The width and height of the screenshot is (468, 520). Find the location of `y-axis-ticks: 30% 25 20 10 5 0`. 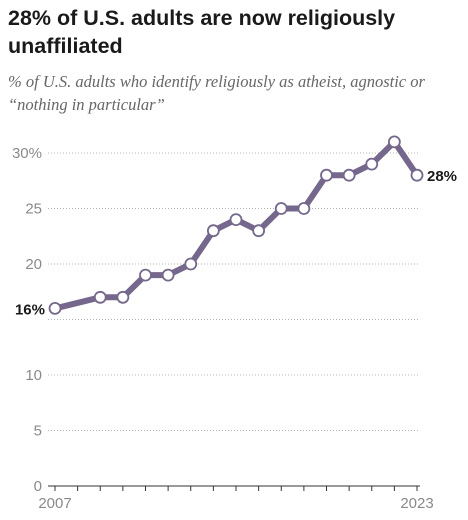

y-axis-ticks: 30% 25 20 10 5 0 is located at coordinates (27, 320).